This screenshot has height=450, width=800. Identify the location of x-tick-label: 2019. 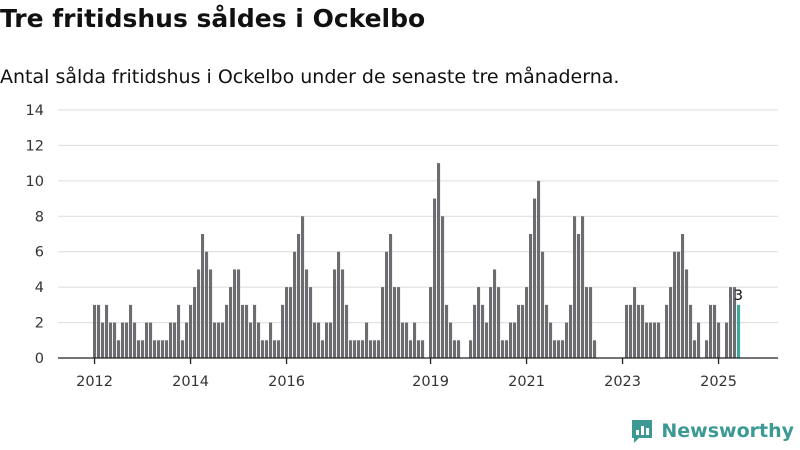
(430, 382).